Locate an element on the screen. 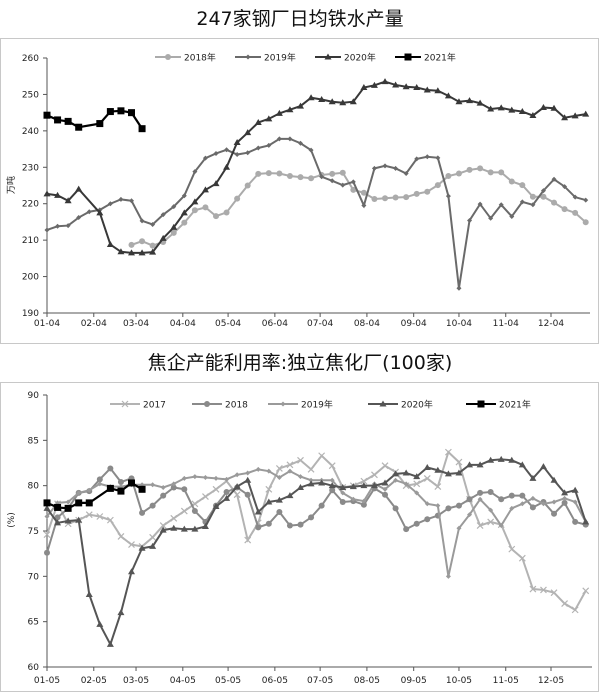 Image resolution: width=600 pixels, height=692 pixels. y-tick-label: 260 is located at coordinates (30, 59).